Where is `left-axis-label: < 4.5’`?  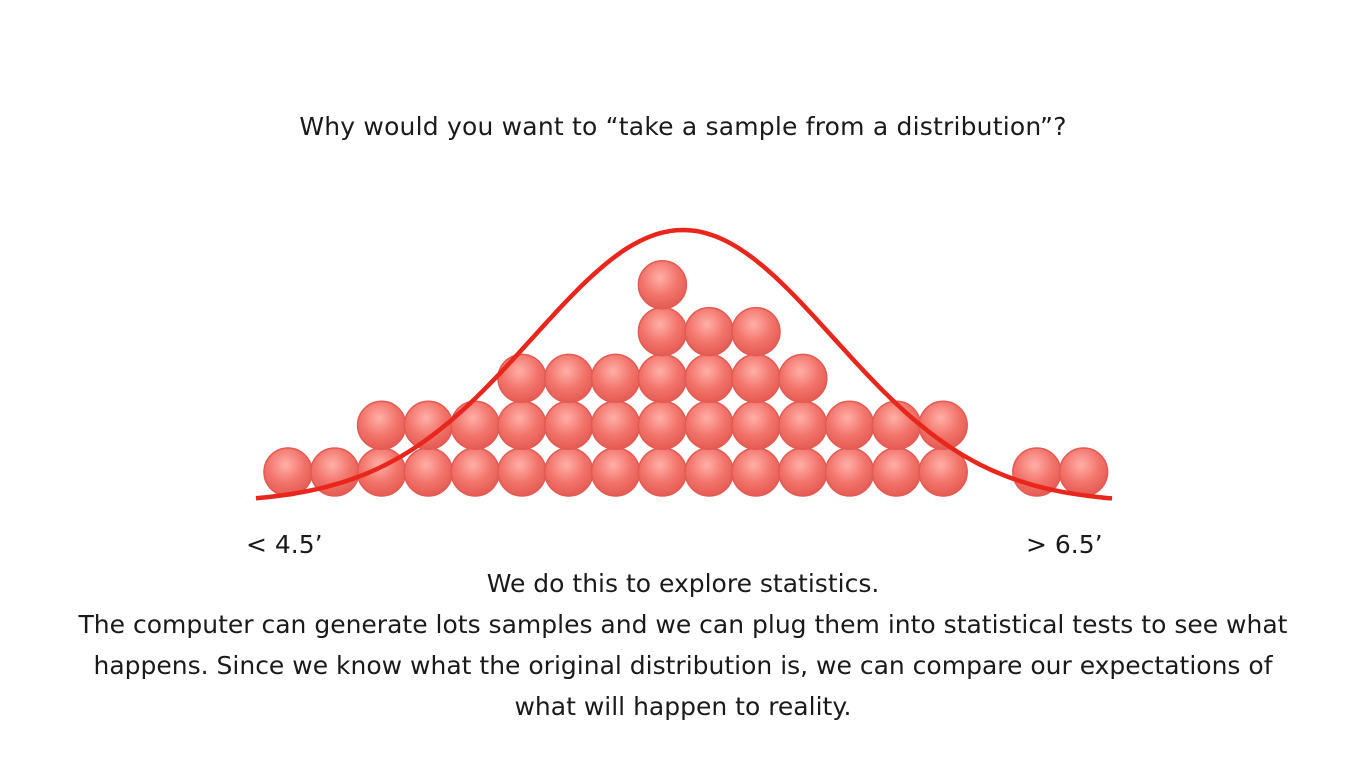
left-axis-label: < 4.5’ is located at coordinates (284, 544).